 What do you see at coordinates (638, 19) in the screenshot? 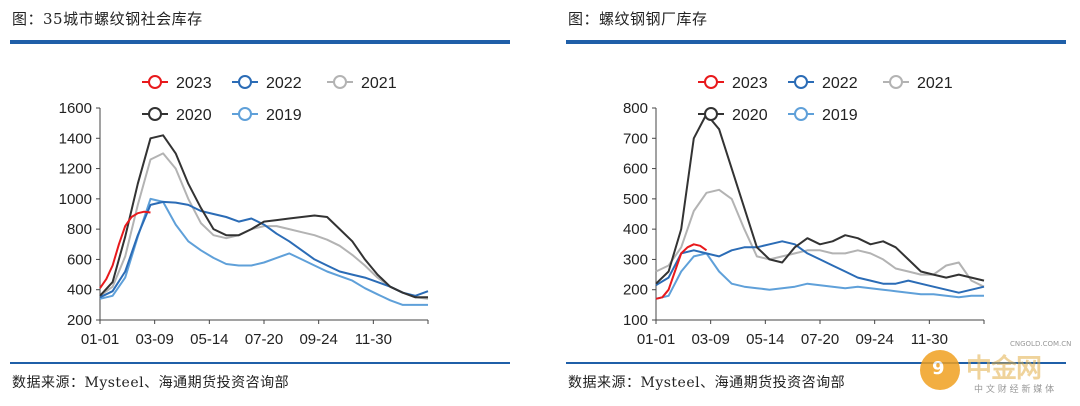
I see `chart-title: 图：螺纹钢钢厂库存` at bounding box center [638, 19].